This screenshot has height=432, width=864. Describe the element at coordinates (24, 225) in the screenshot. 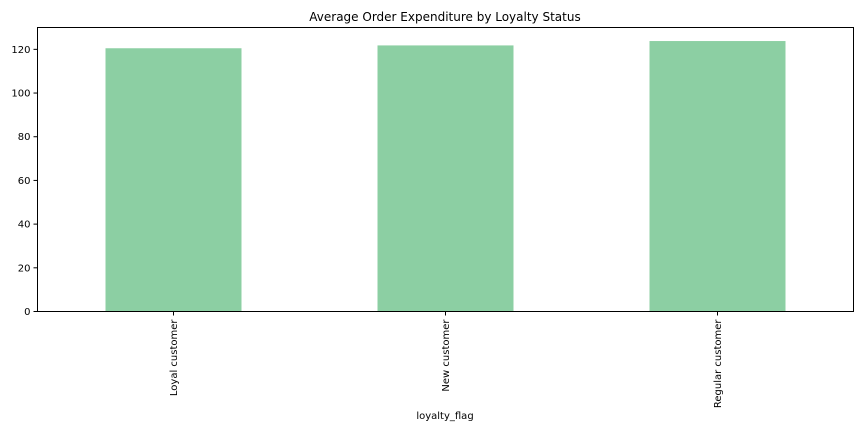

I see `y-tick-label: 40` at that location.